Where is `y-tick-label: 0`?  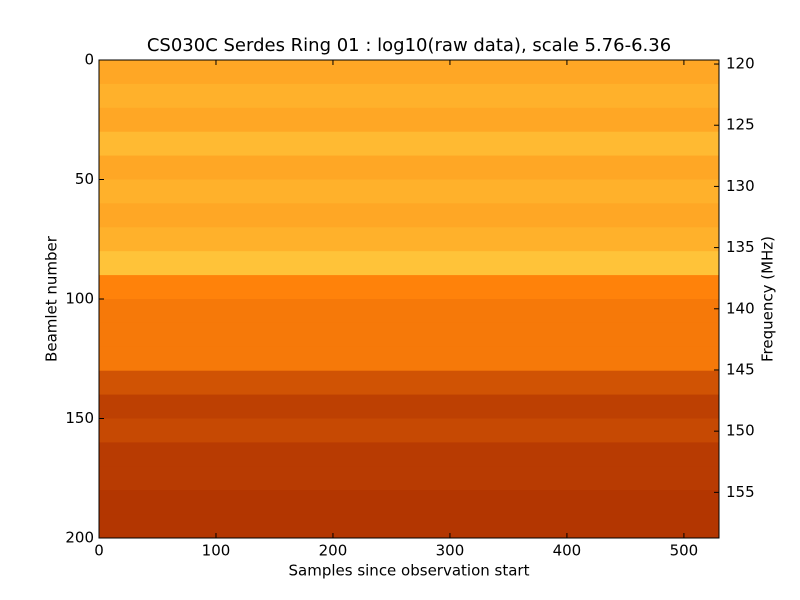
y-tick-label: 0 is located at coordinates (89, 60).